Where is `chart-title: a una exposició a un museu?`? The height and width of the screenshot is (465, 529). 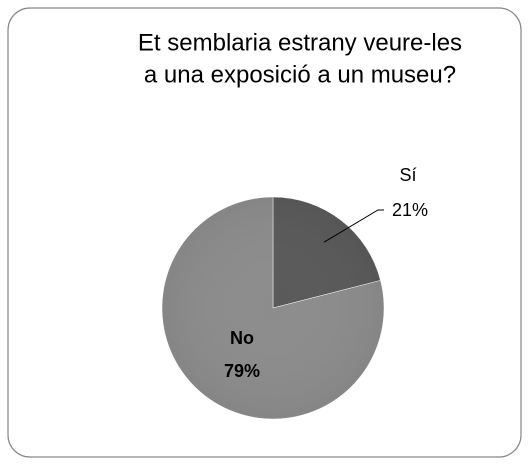
chart-title: a una exposició a un museu? is located at coordinates (300, 74).